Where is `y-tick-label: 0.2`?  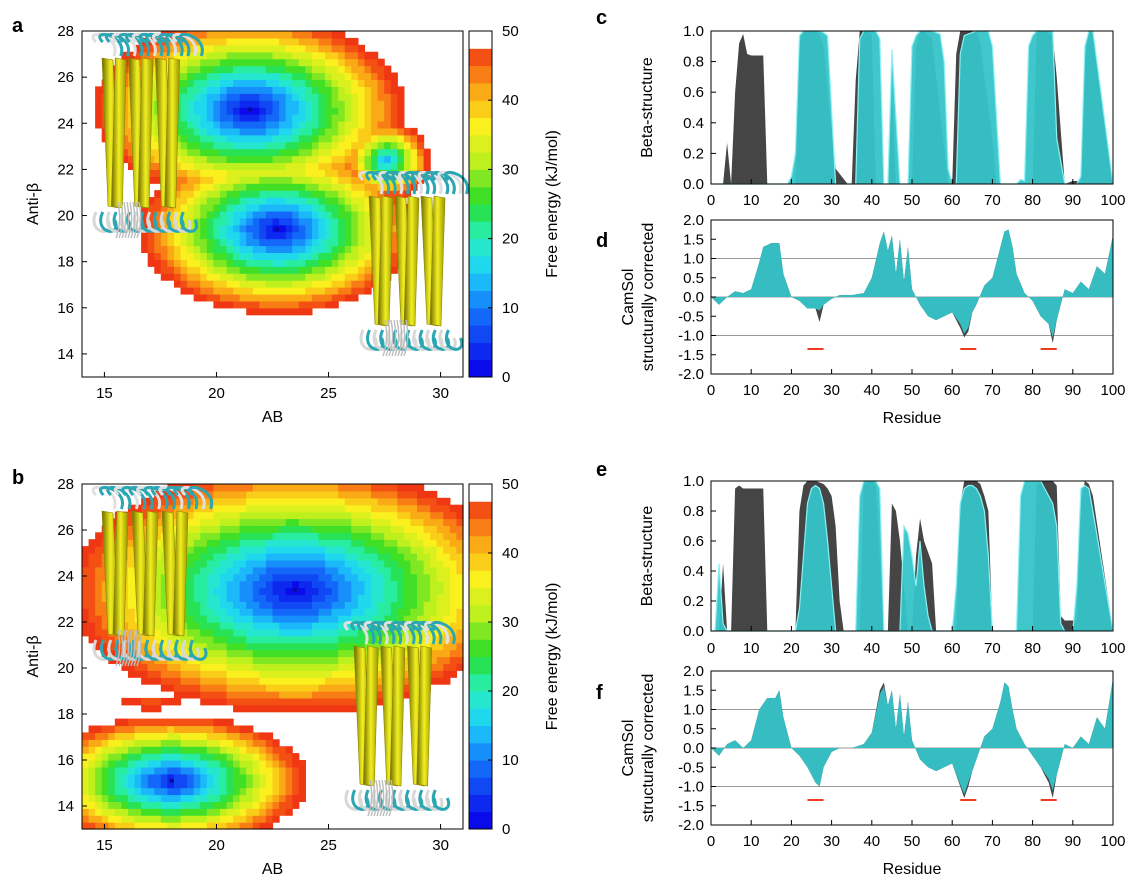 y-tick-label: 0.2 is located at coordinates (693, 153).